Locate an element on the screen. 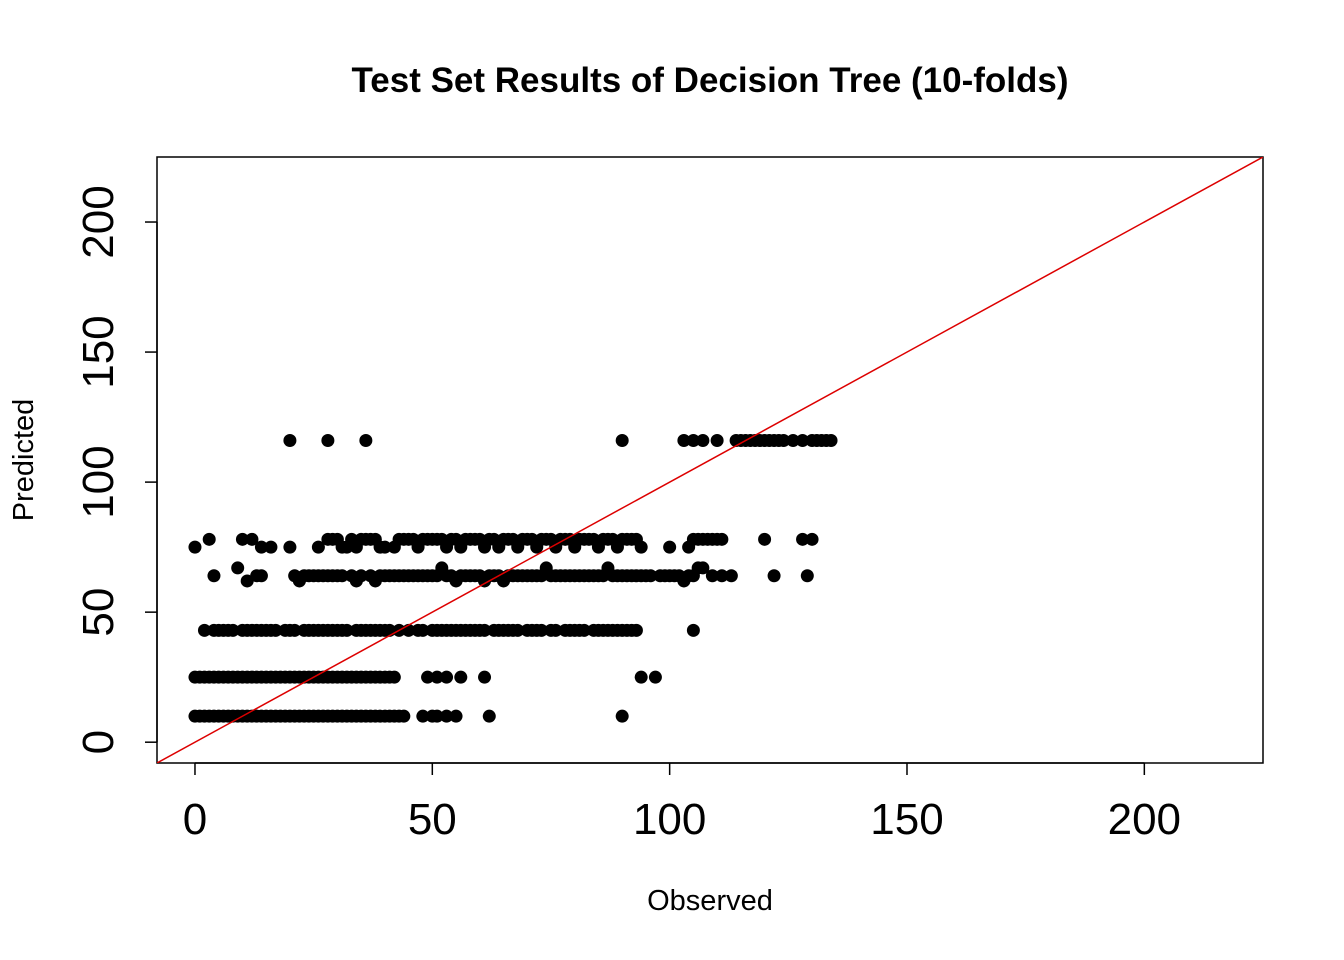 This screenshot has height=960, width=1344. y-tick-label: 0 is located at coordinates (98, 742).